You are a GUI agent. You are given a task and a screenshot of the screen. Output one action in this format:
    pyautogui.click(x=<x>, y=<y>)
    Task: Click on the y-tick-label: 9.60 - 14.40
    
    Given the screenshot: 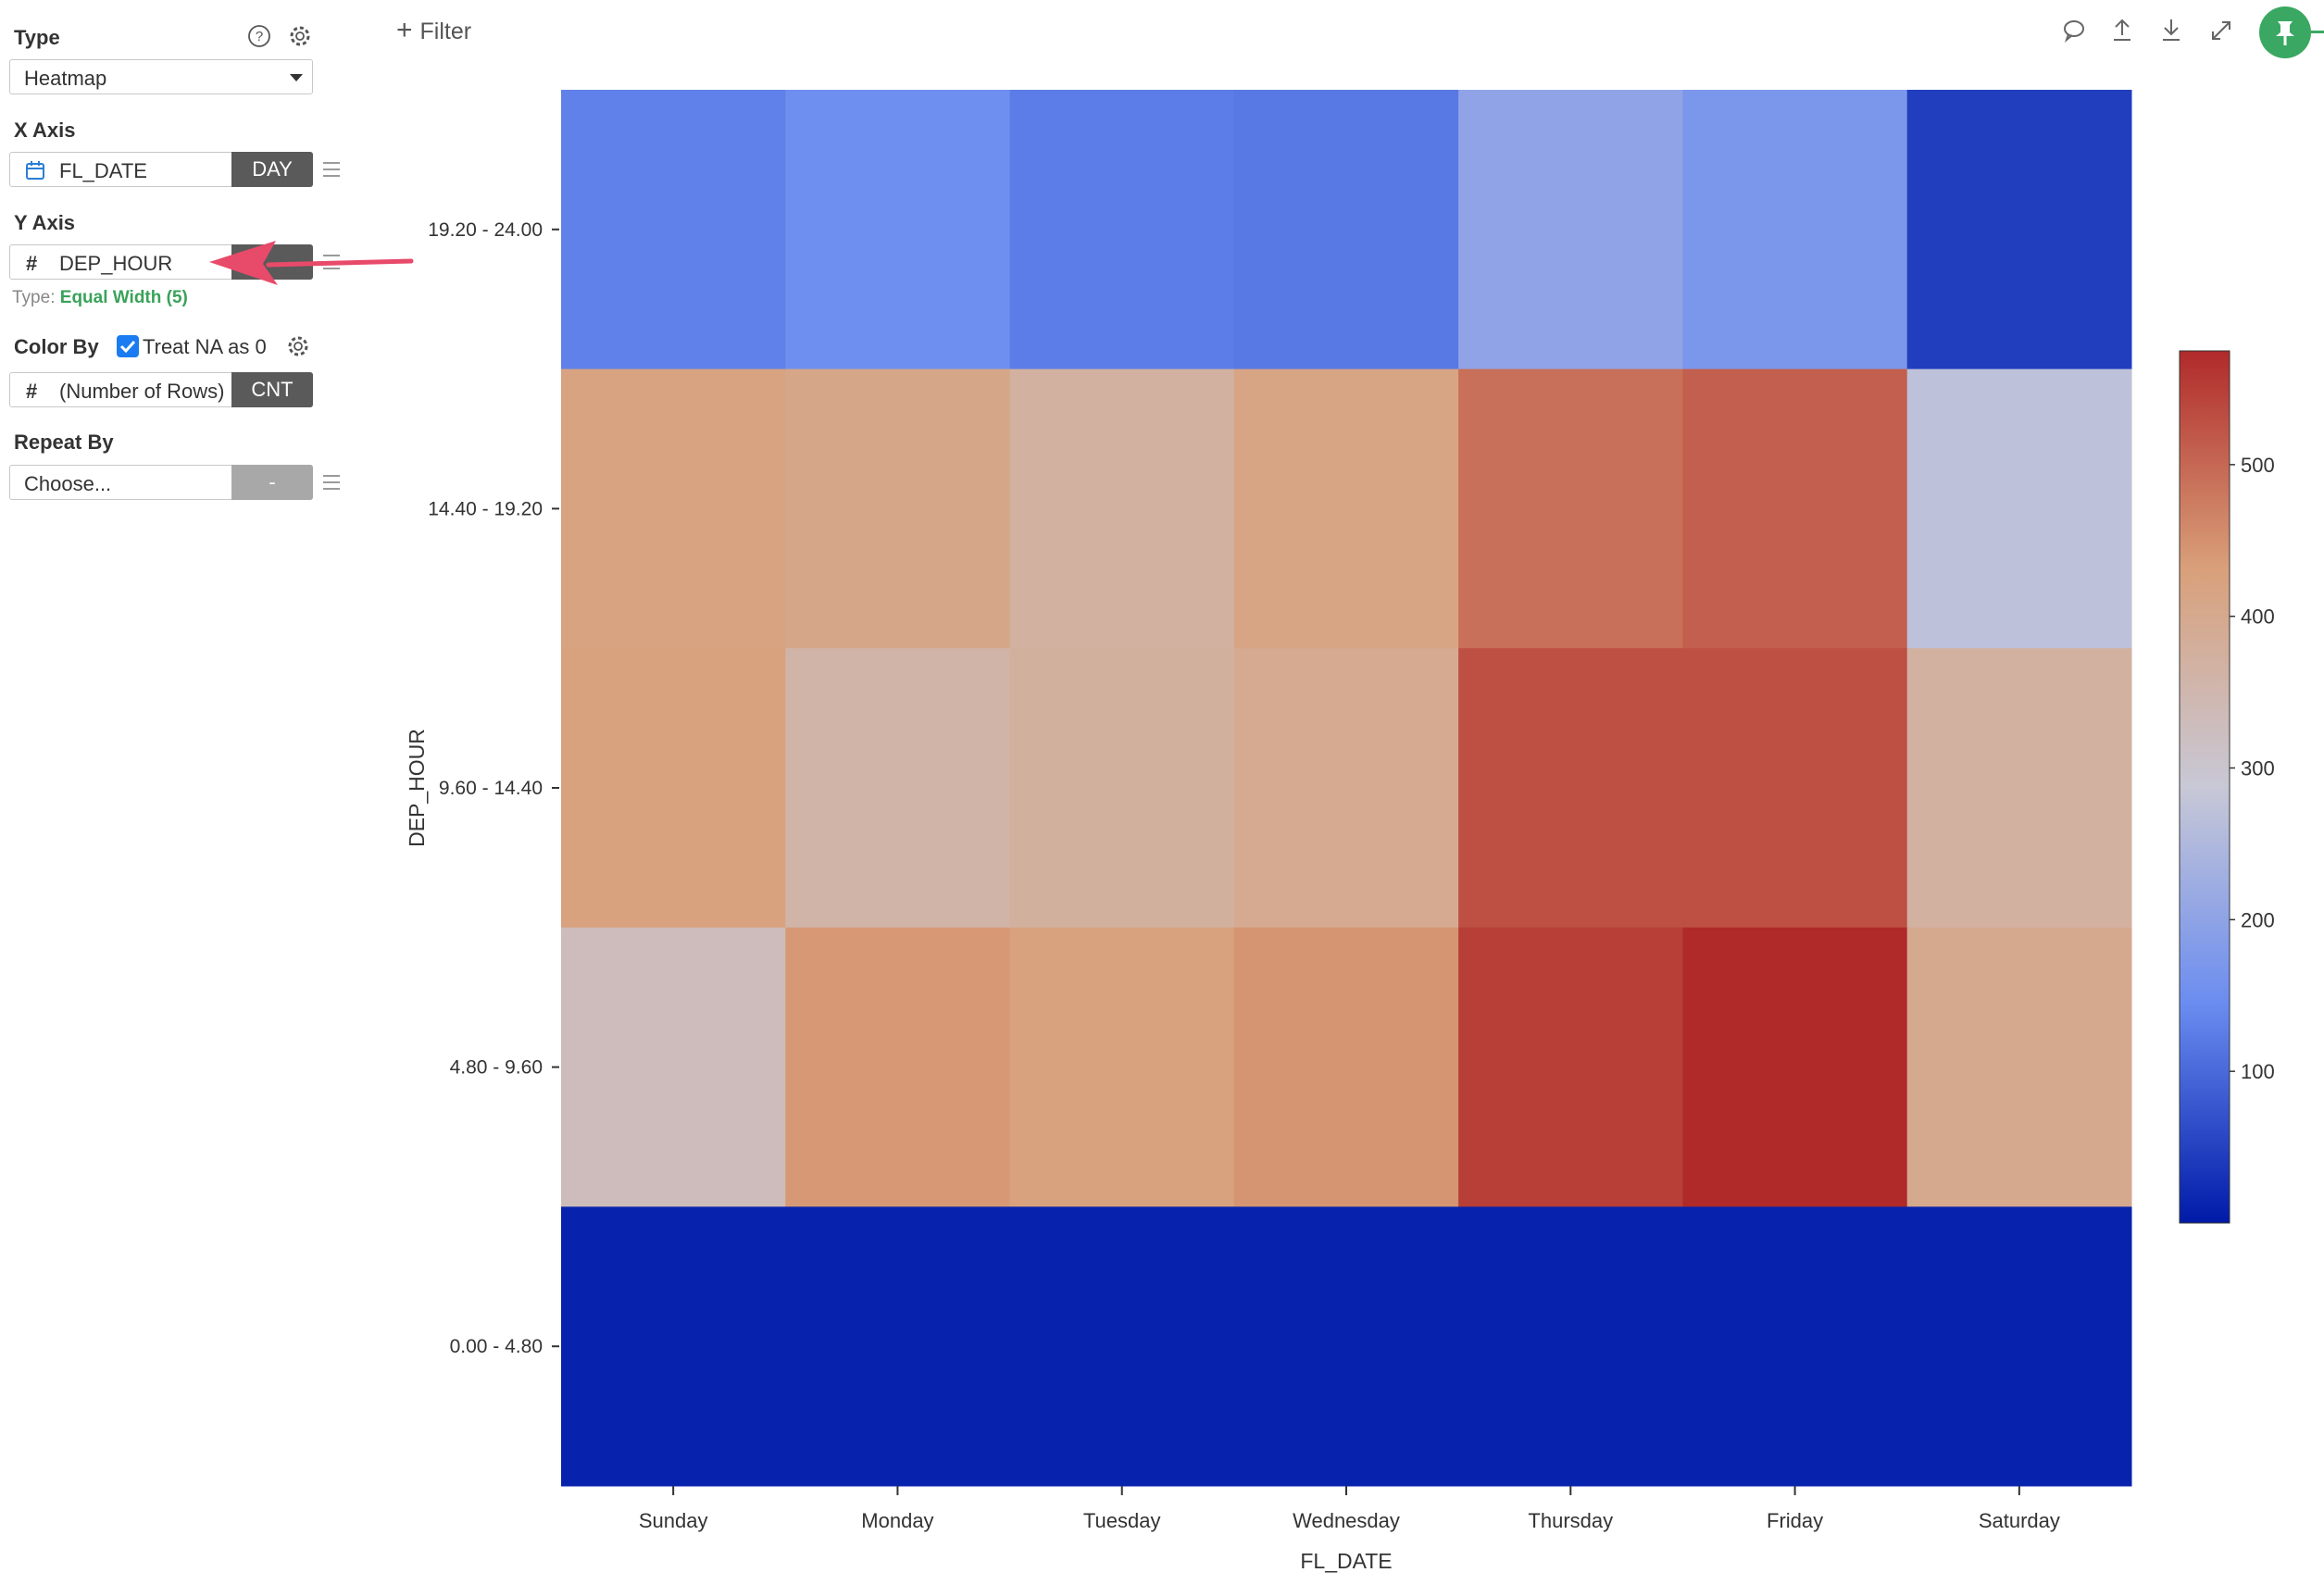 What is the action you would take?
    pyautogui.click(x=491, y=788)
    